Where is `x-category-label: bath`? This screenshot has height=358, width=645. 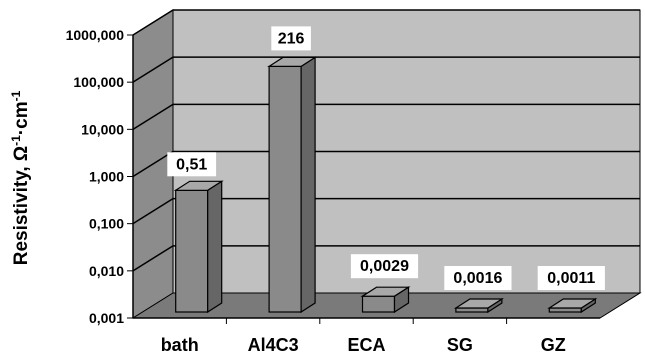
x-category-label: bath is located at coordinates (180, 345).